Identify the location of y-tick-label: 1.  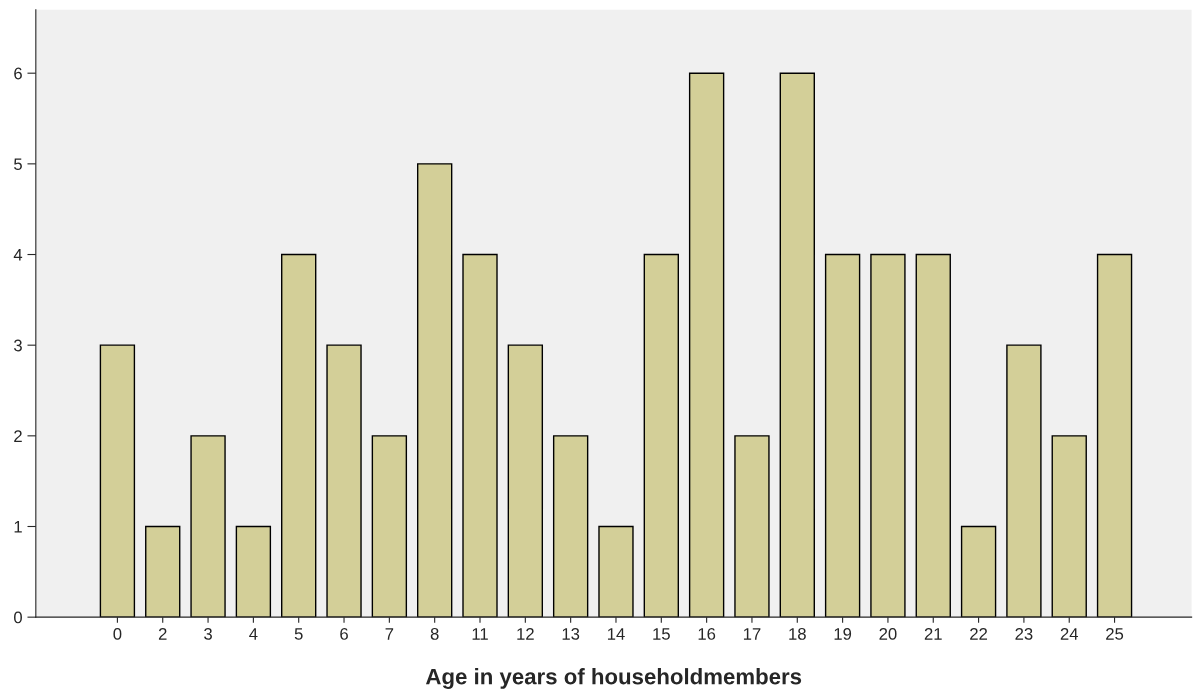
(18, 527).